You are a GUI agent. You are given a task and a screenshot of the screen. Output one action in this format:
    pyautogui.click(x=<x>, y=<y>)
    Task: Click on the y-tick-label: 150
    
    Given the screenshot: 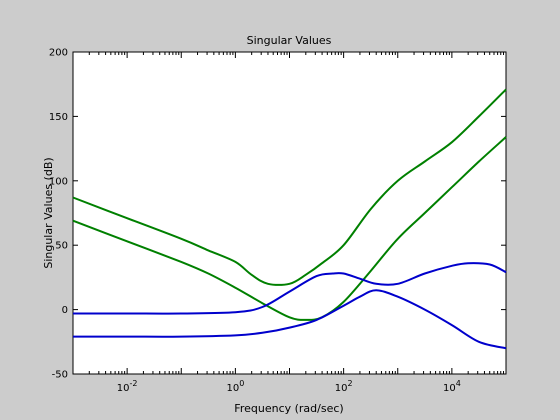 What is the action you would take?
    pyautogui.click(x=58, y=117)
    